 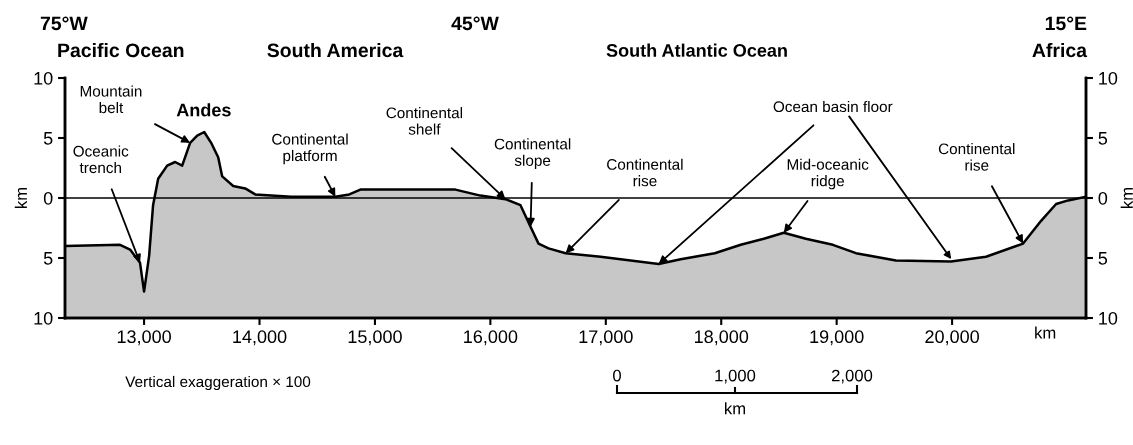 What do you see at coordinates (837, 338) in the screenshot?
I see `x-tick-label: 19,000` at bounding box center [837, 338].